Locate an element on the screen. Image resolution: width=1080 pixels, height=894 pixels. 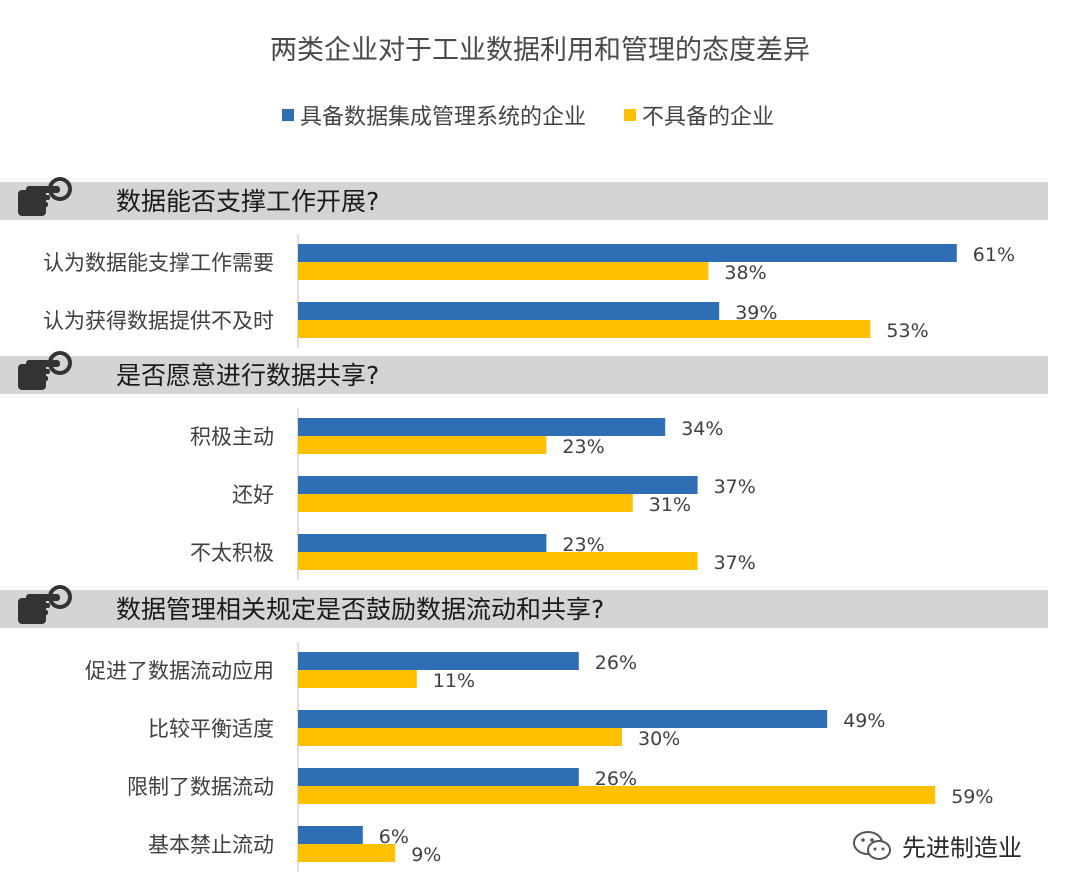
data-label: 9% is located at coordinates (426, 855).